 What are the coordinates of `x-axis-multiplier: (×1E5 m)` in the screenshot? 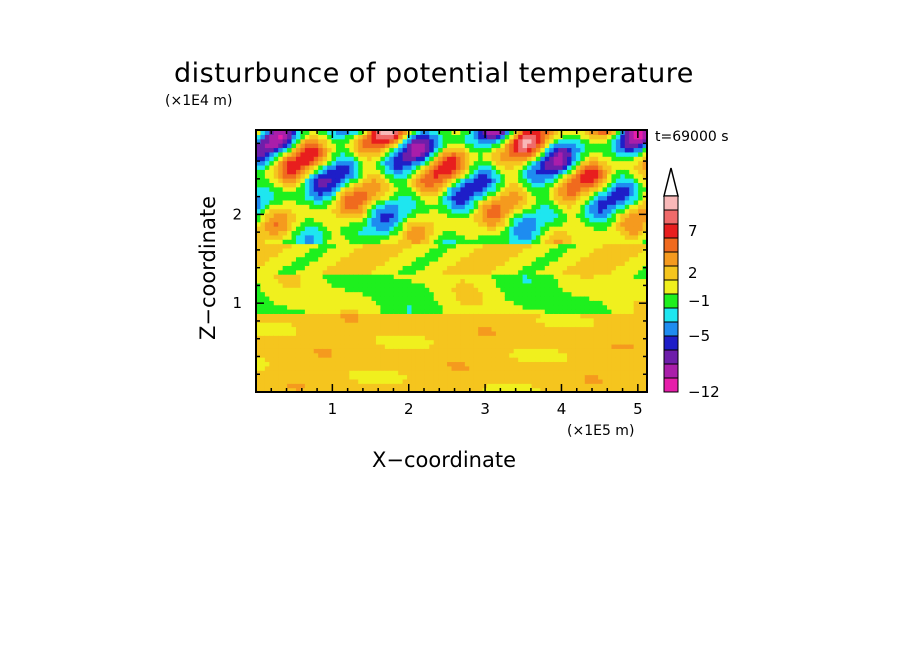 It's located at (601, 431).